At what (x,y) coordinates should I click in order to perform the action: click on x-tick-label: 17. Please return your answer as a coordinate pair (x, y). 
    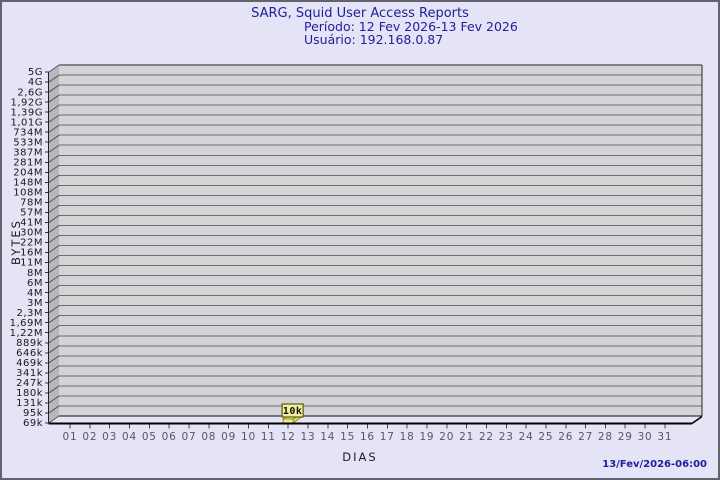
    Looking at the image, I should click on (387, 437).